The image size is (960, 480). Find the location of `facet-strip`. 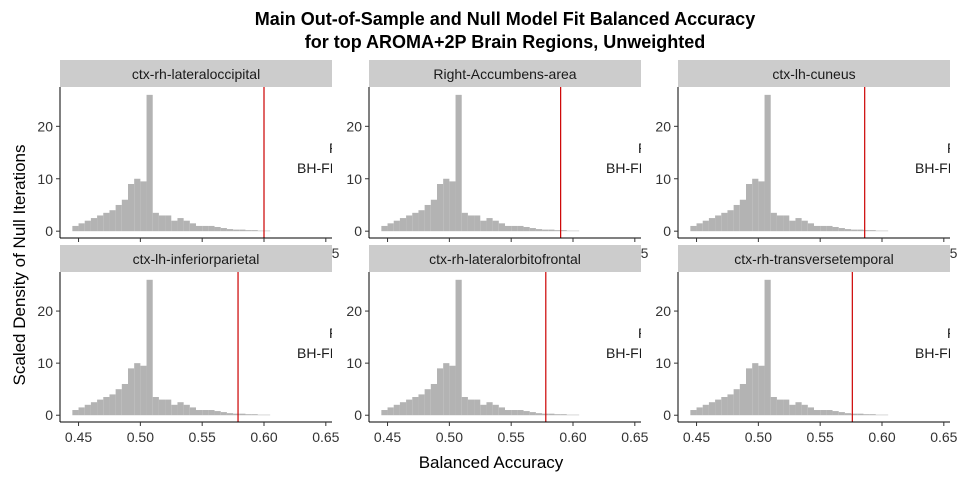

facet-strip is located at coordinates (505, 258).